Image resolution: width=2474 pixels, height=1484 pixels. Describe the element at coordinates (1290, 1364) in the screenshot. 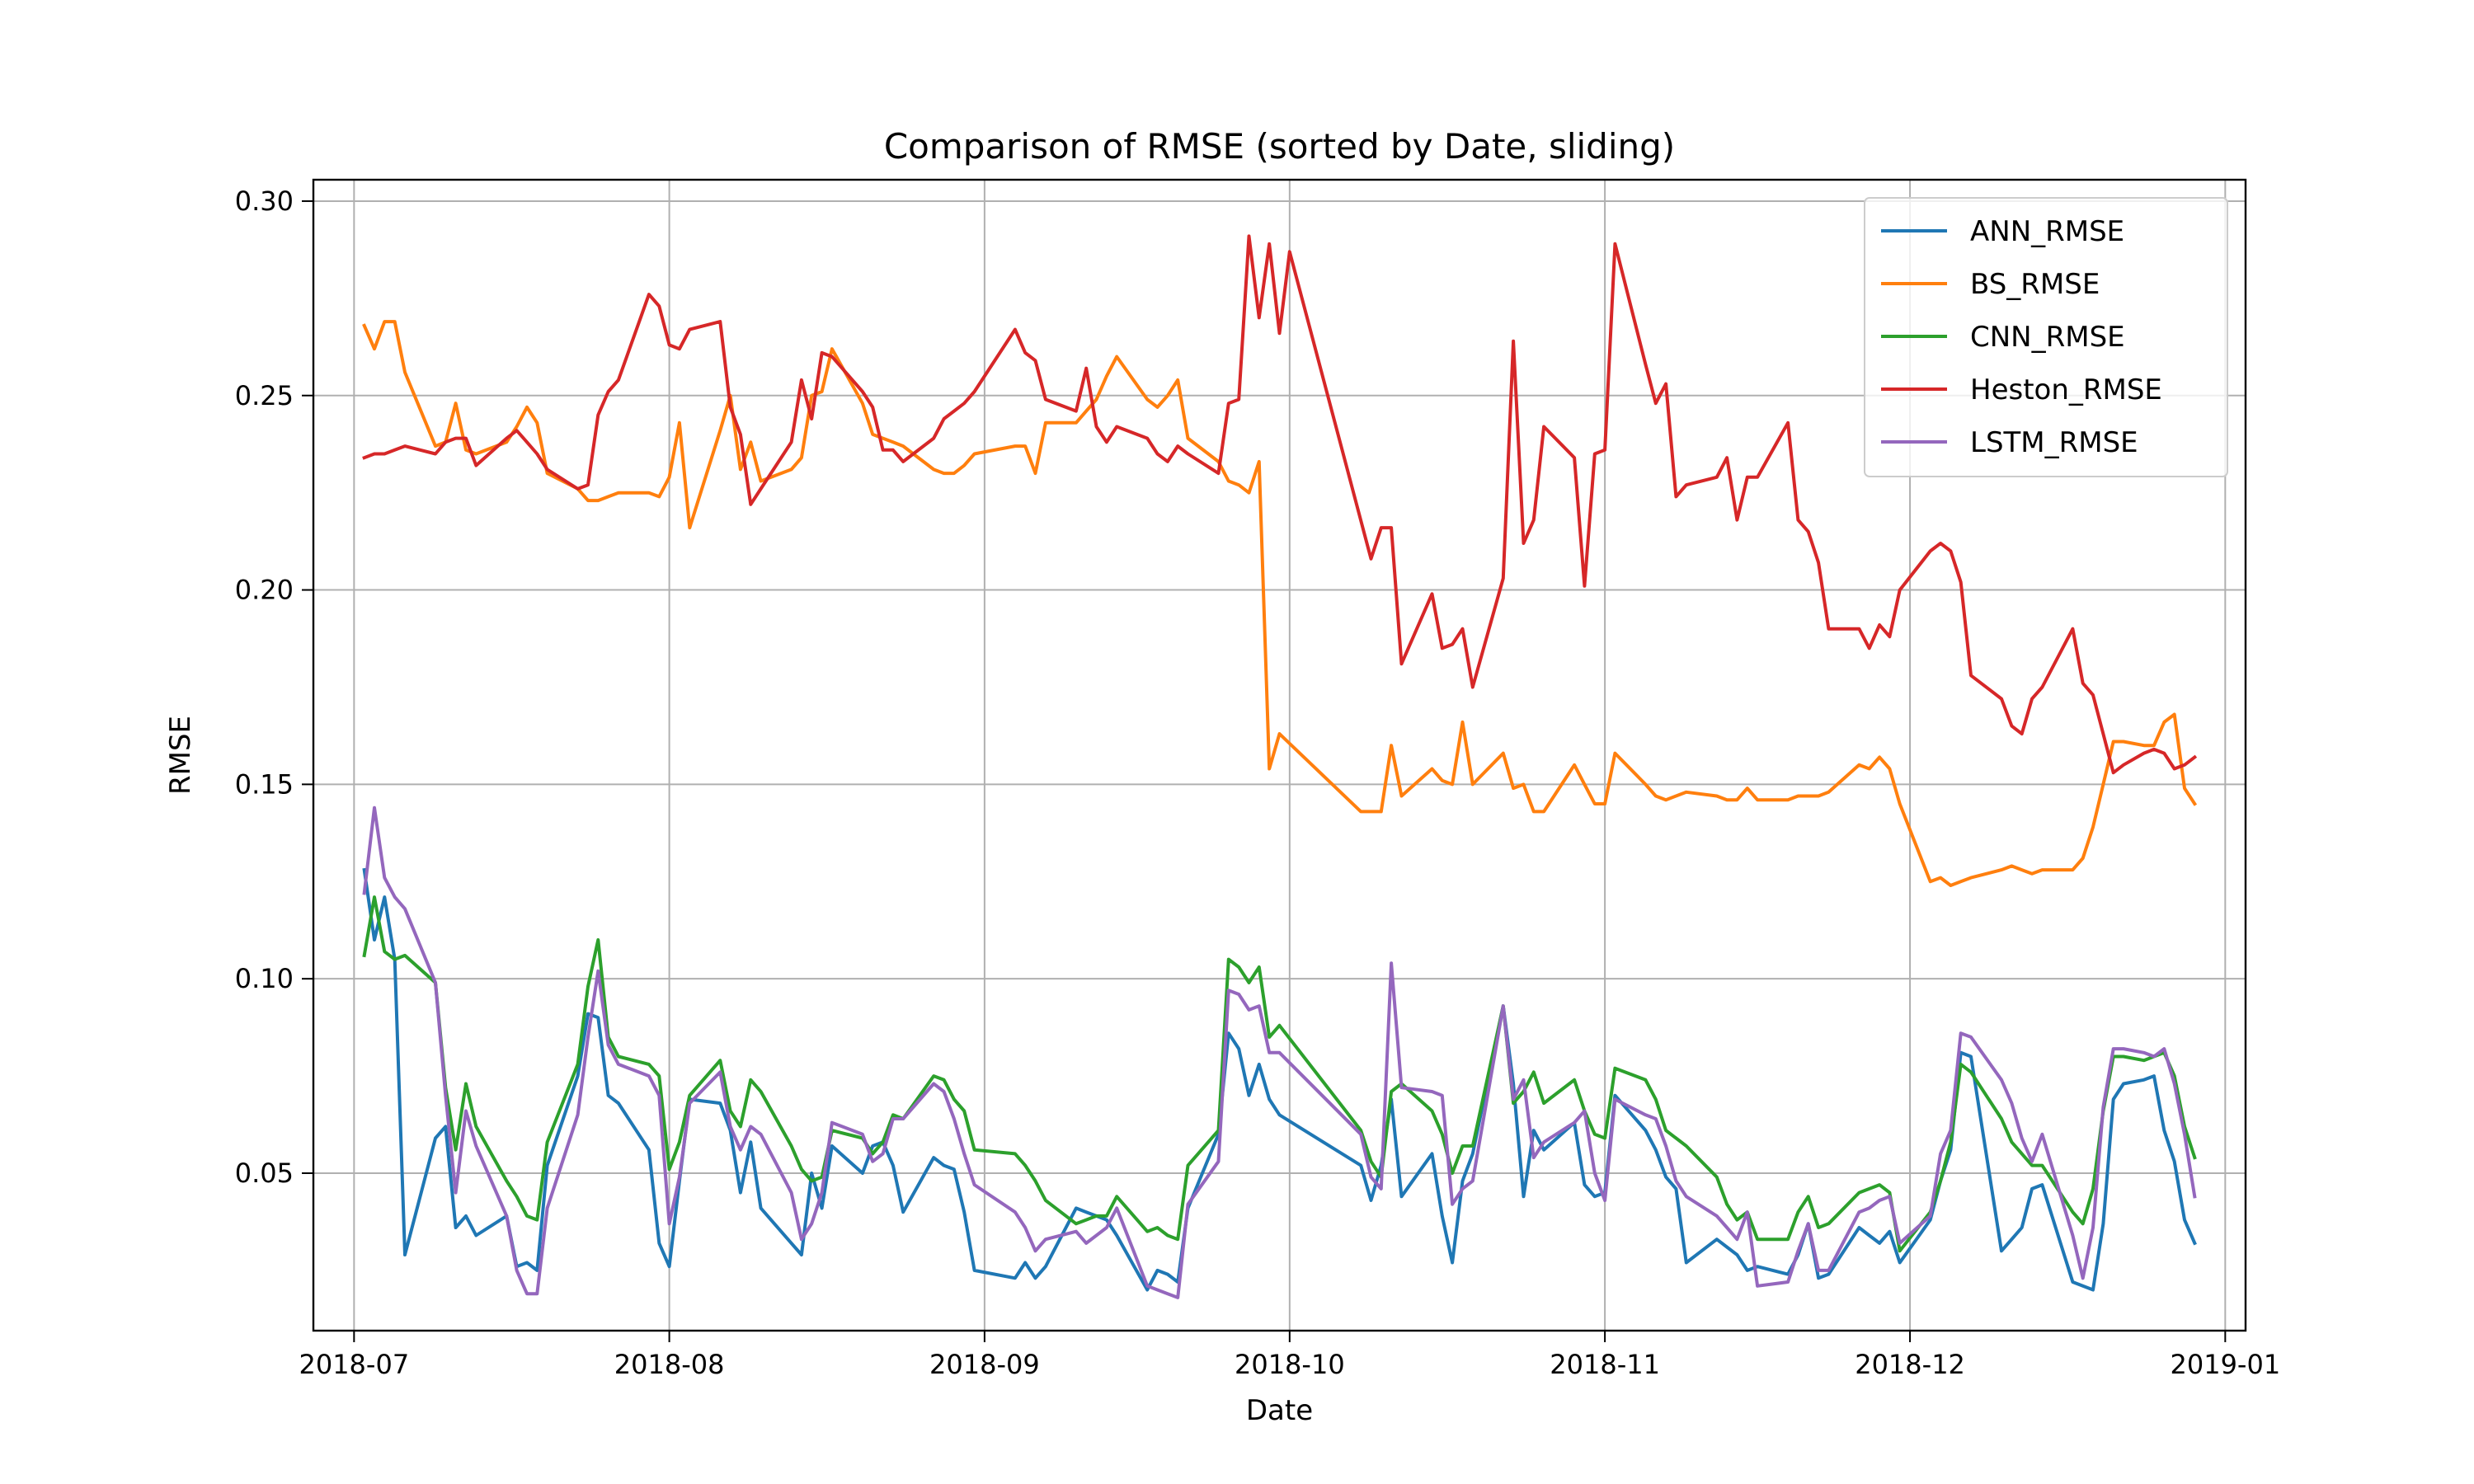

I see `x-tick-label: 2018-10` at that location.